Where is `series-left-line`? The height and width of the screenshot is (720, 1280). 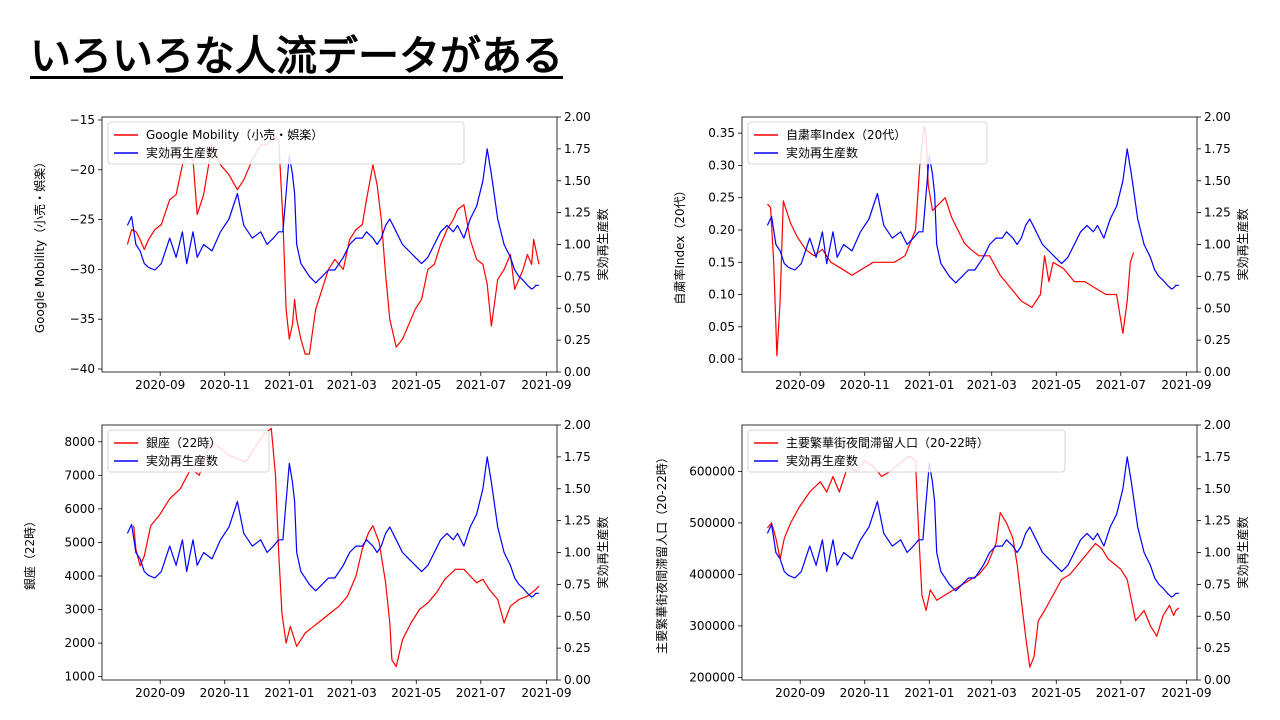
series-left-line is located at coordinates (973, 561).